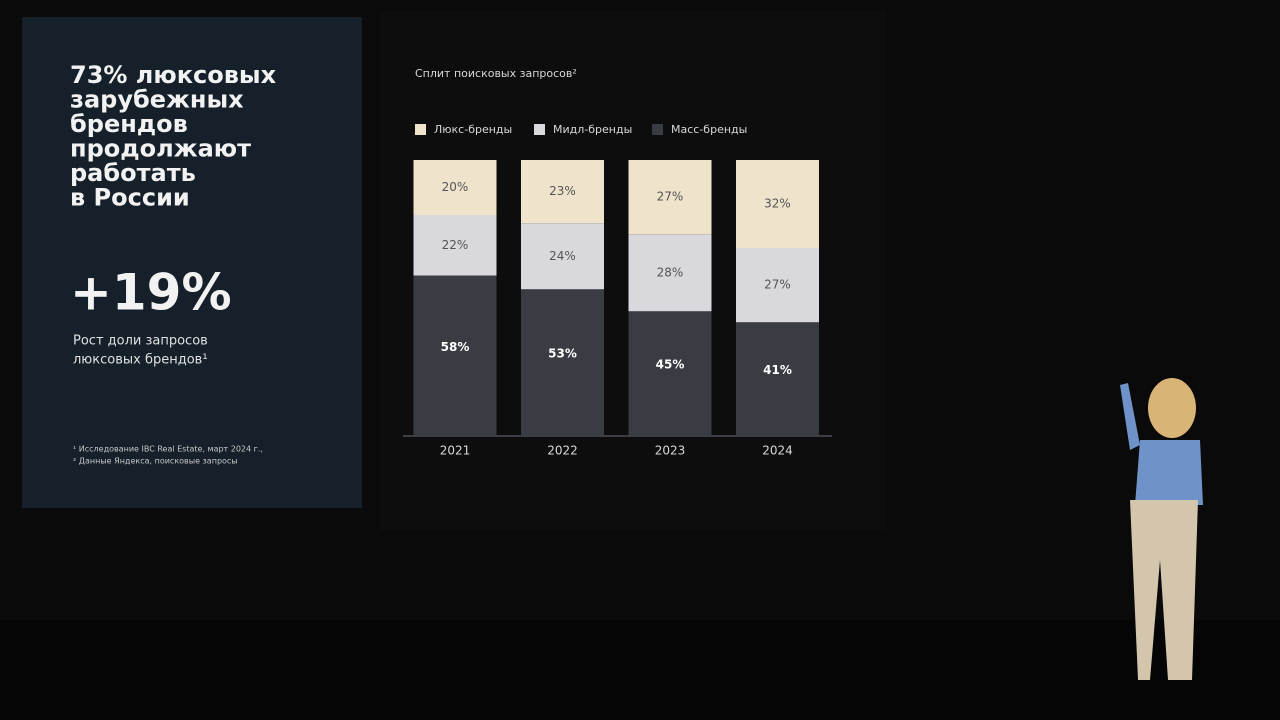 This screenshot has width=1280, height=720. What do you see at coordinates (151, 293) in the screenshot?
I see `big-number: +19%` at bounding box center [151, 293].